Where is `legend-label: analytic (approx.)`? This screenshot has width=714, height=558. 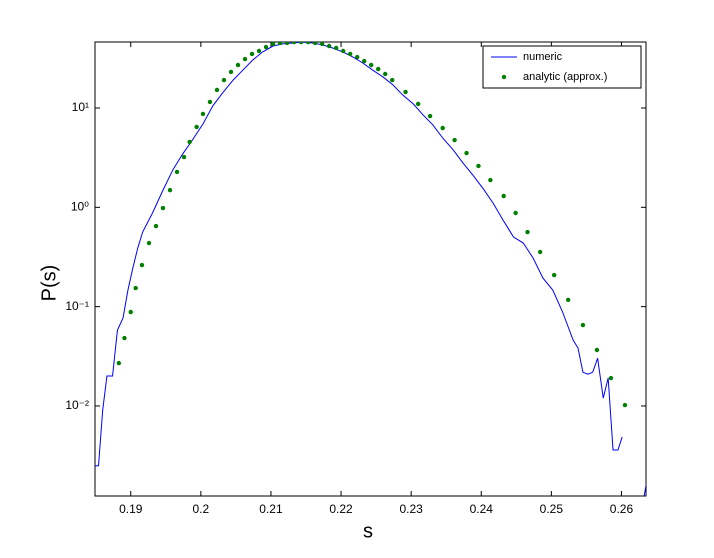 legend-label: analytic (approx.) is located at coordinates (565, 77).